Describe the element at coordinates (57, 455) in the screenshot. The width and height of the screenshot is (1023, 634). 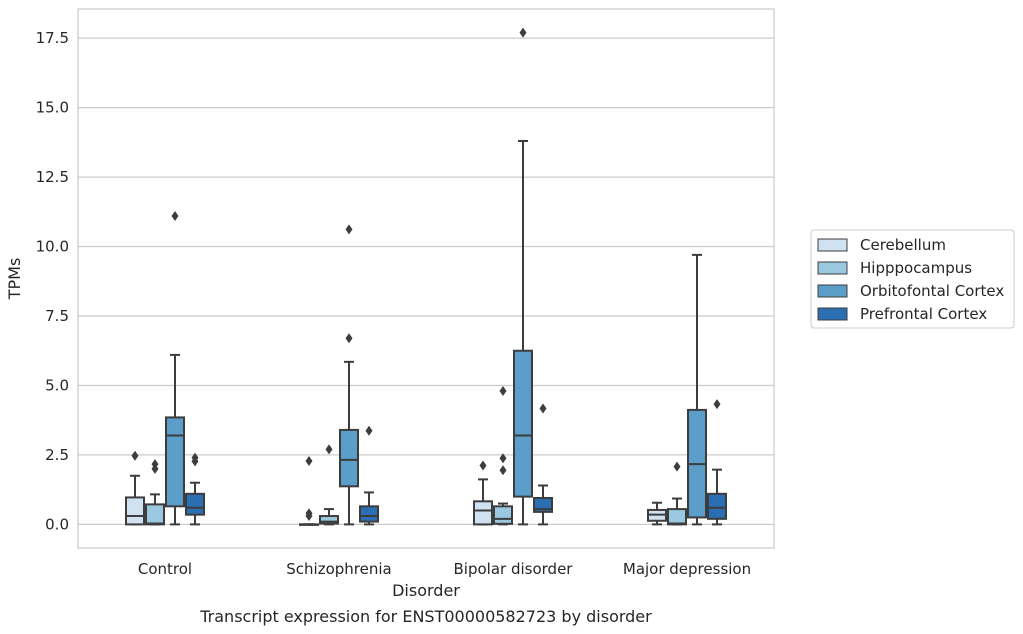
I see `y-tick-label: 2.5` at that location.